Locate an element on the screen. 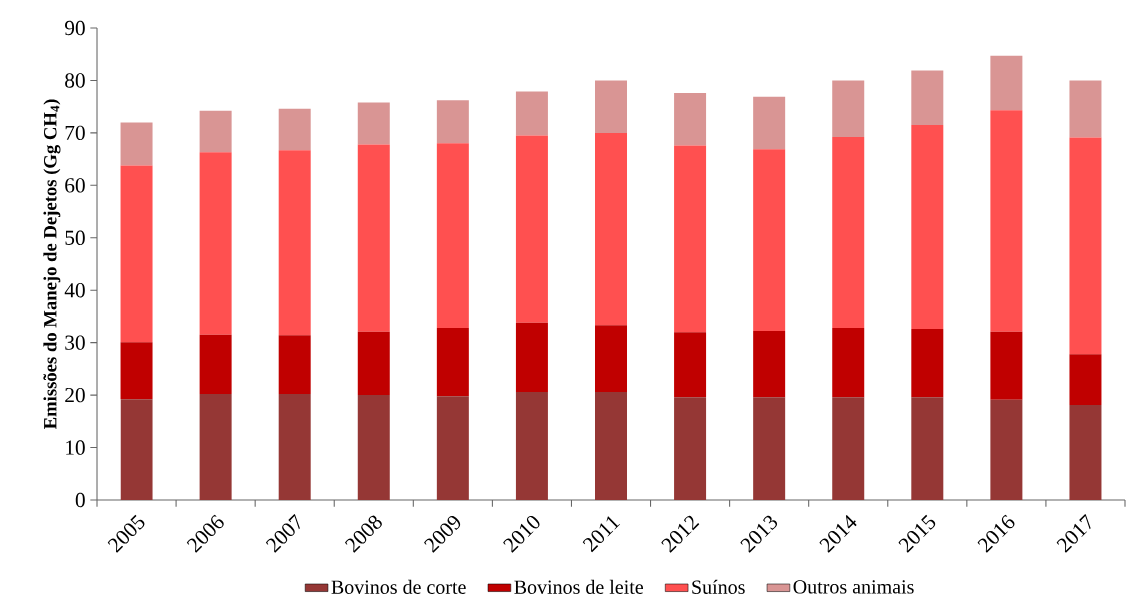  y-tick-label: 20 is located at coordinates (75, 395).